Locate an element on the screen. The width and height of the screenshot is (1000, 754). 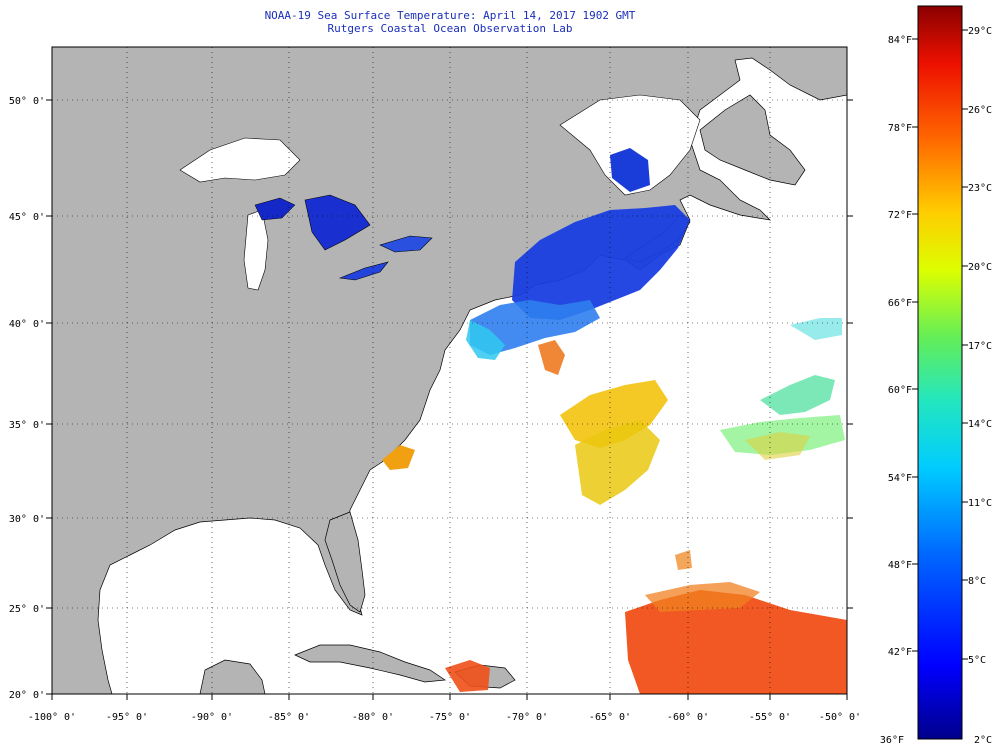
c-label: 23°C is located at coordinates (980, 188).